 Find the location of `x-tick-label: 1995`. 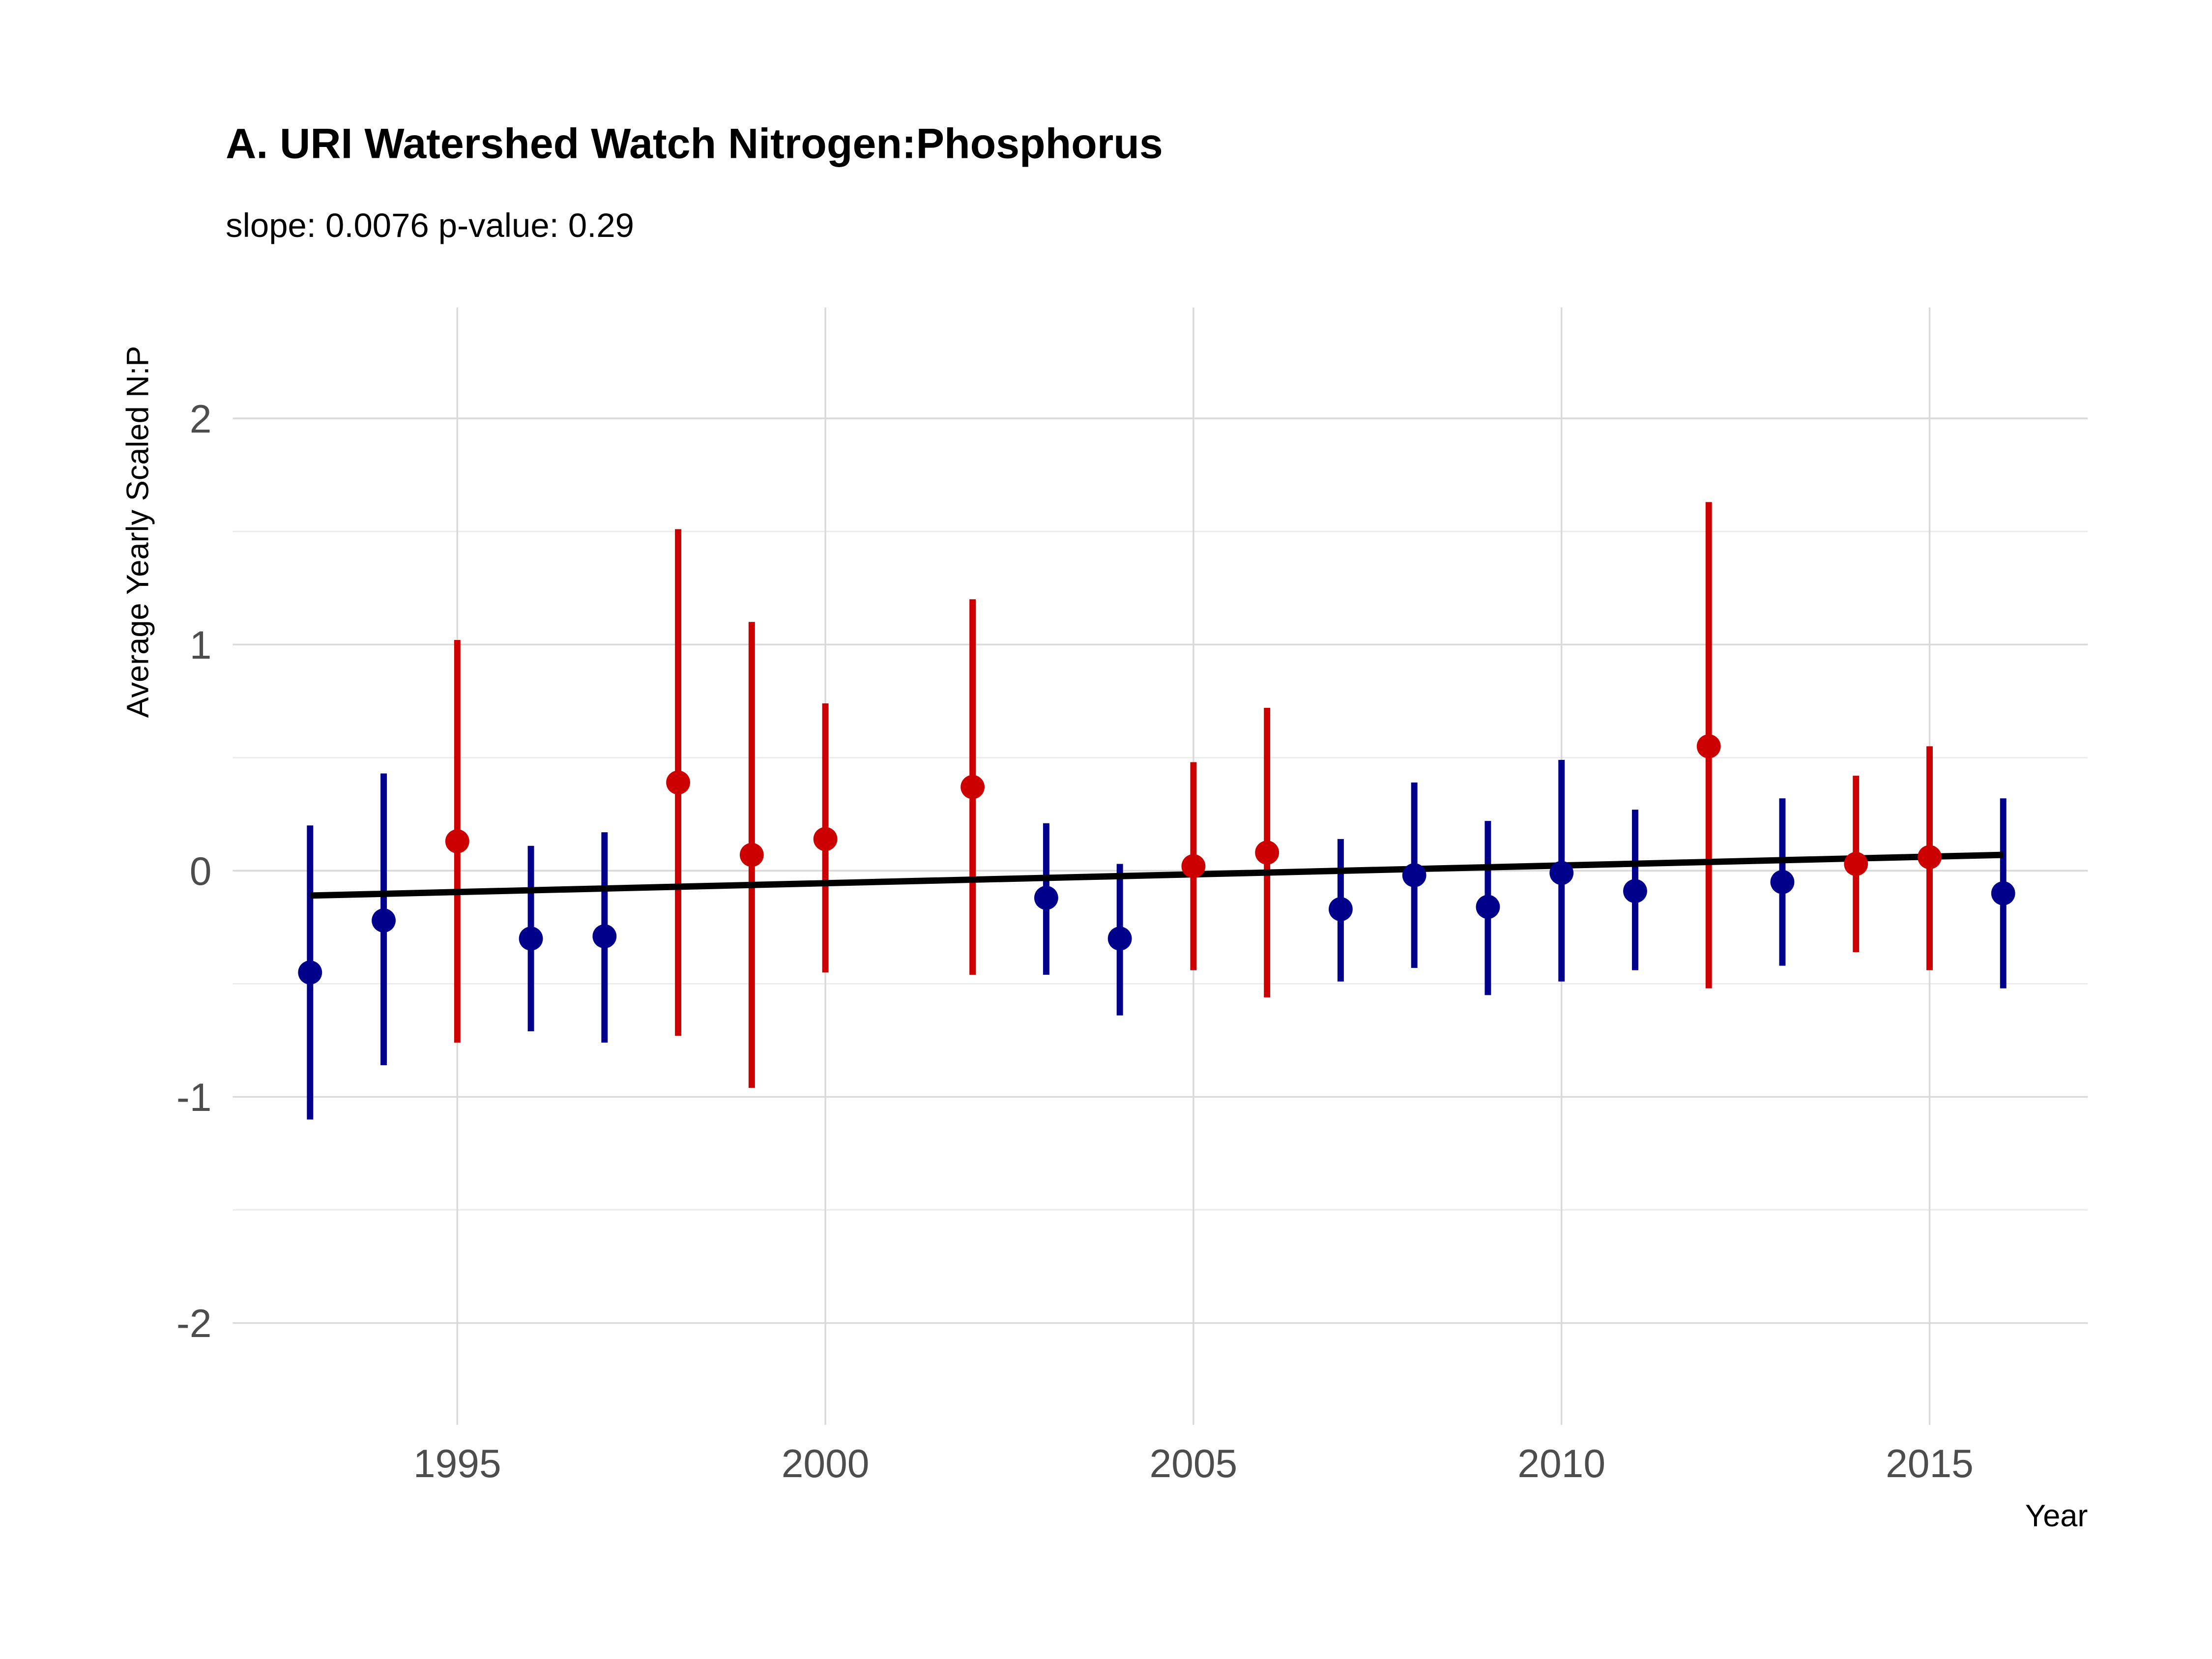

x-tick-label: 1995 is located at coordinates (457, 1464).